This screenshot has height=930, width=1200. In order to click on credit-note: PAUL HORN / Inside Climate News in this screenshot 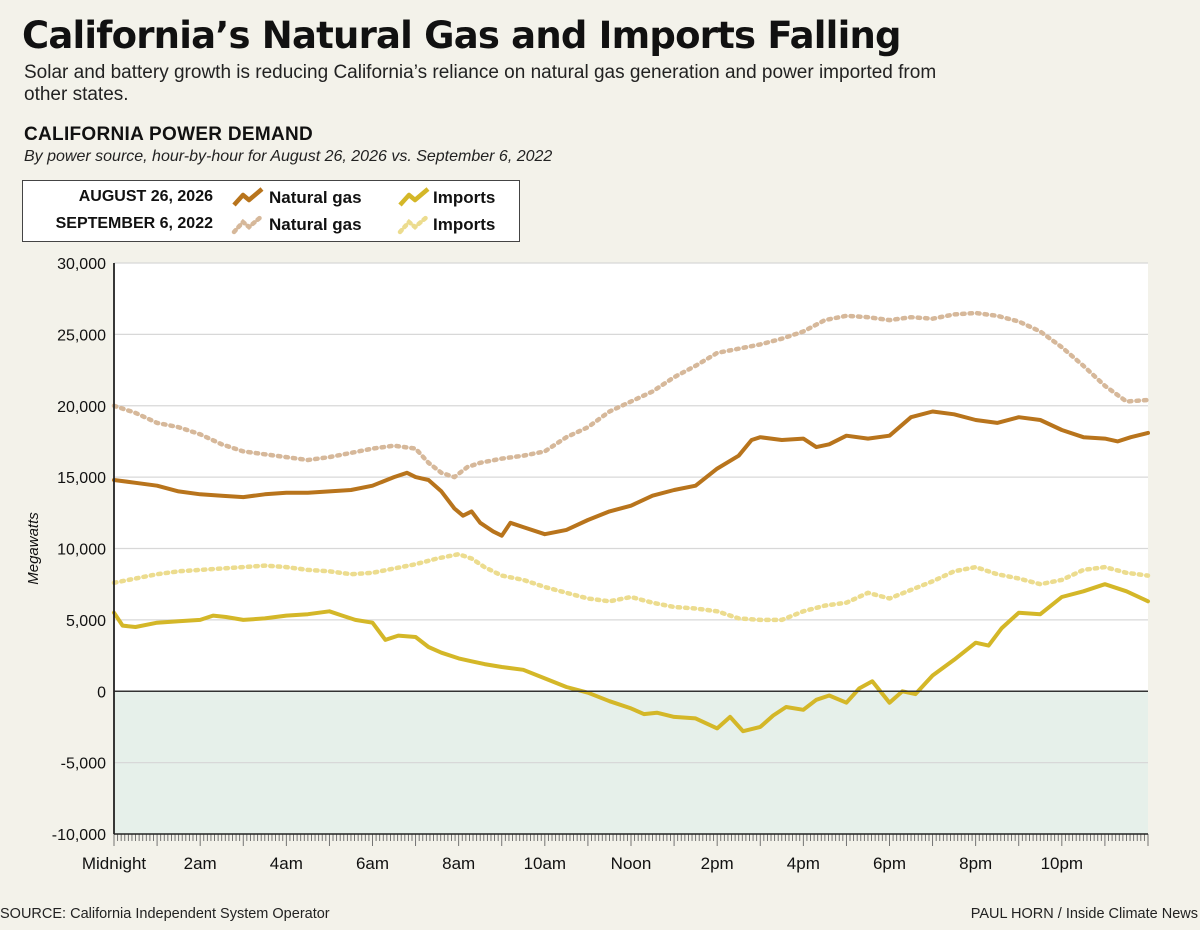, I will do `click(1084, 914)`.